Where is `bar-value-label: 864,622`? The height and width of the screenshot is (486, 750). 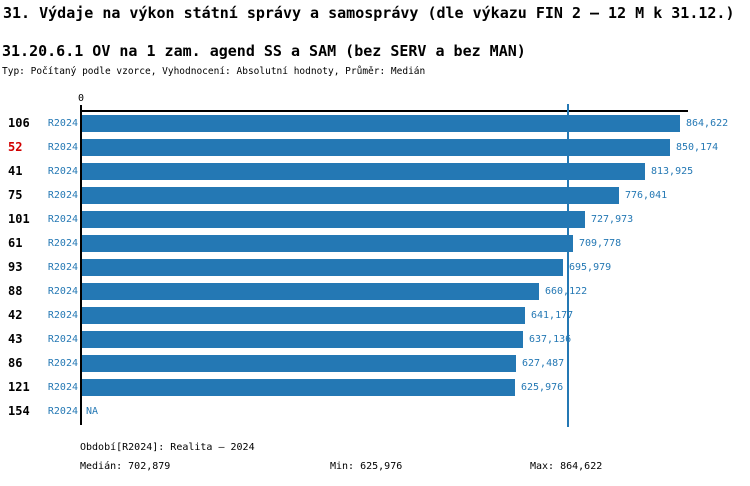 bar-value-label: 864,622 is located at coordinates (707, 123).